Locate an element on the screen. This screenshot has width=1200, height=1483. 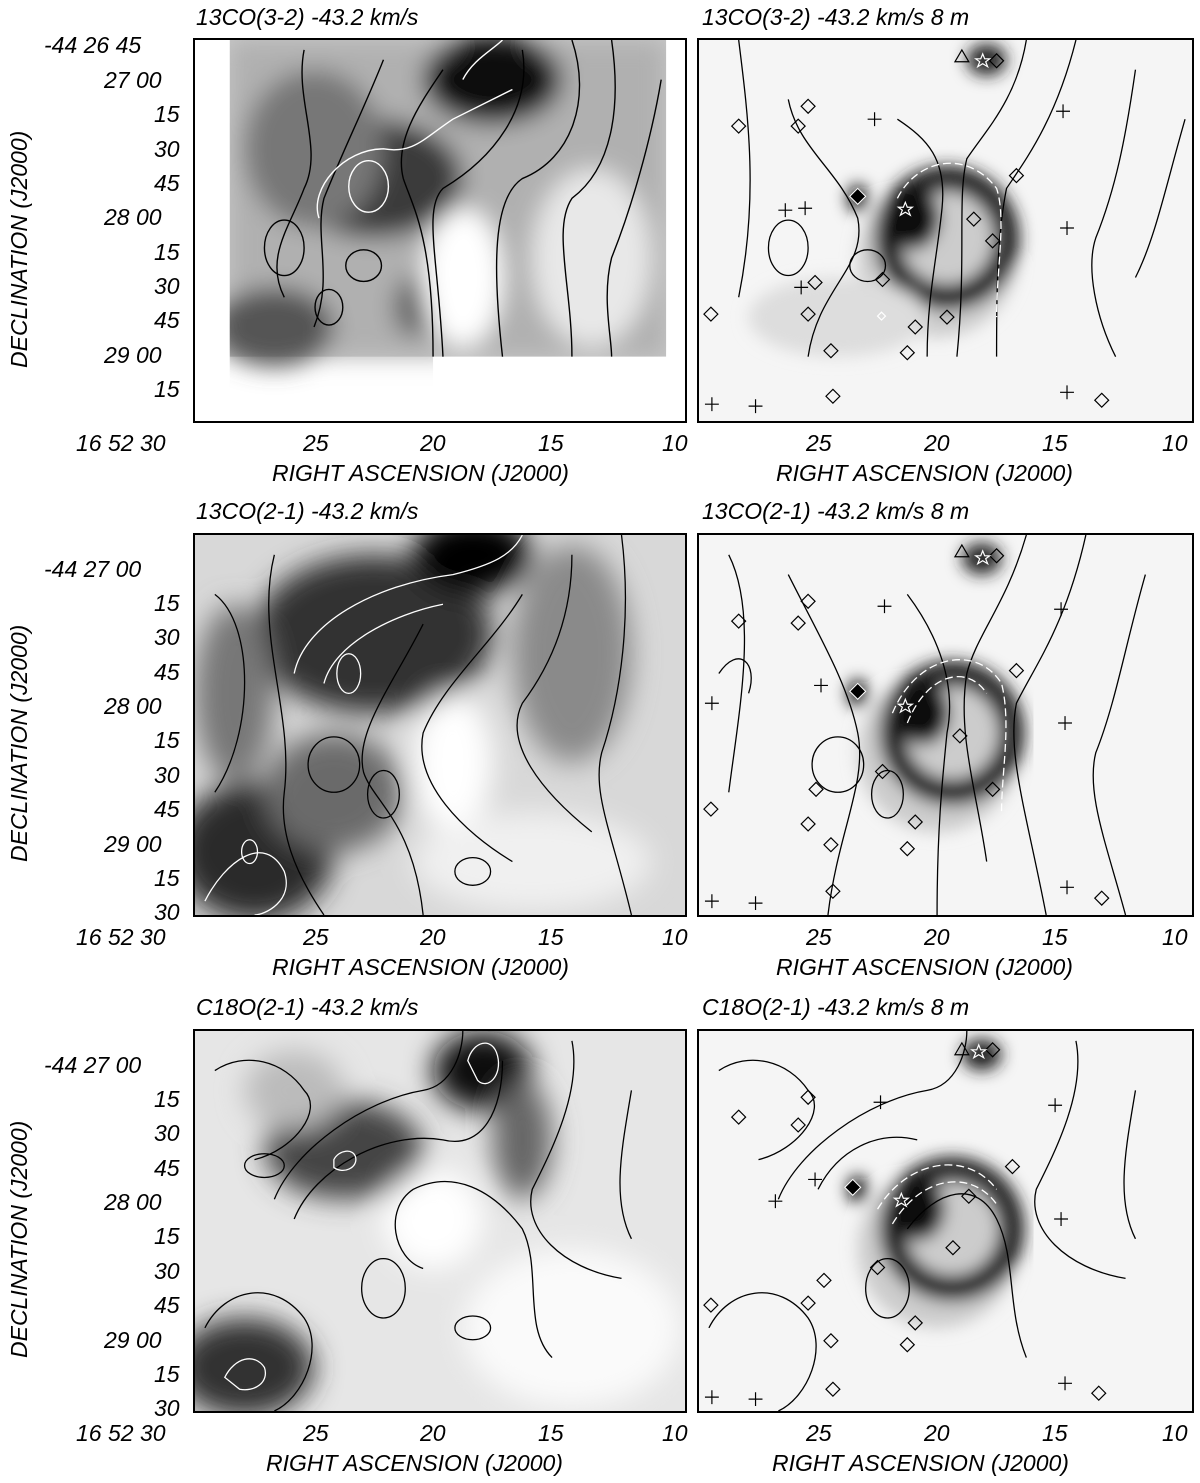
map-panel-13co21-right is located at coordinates (945, 725).